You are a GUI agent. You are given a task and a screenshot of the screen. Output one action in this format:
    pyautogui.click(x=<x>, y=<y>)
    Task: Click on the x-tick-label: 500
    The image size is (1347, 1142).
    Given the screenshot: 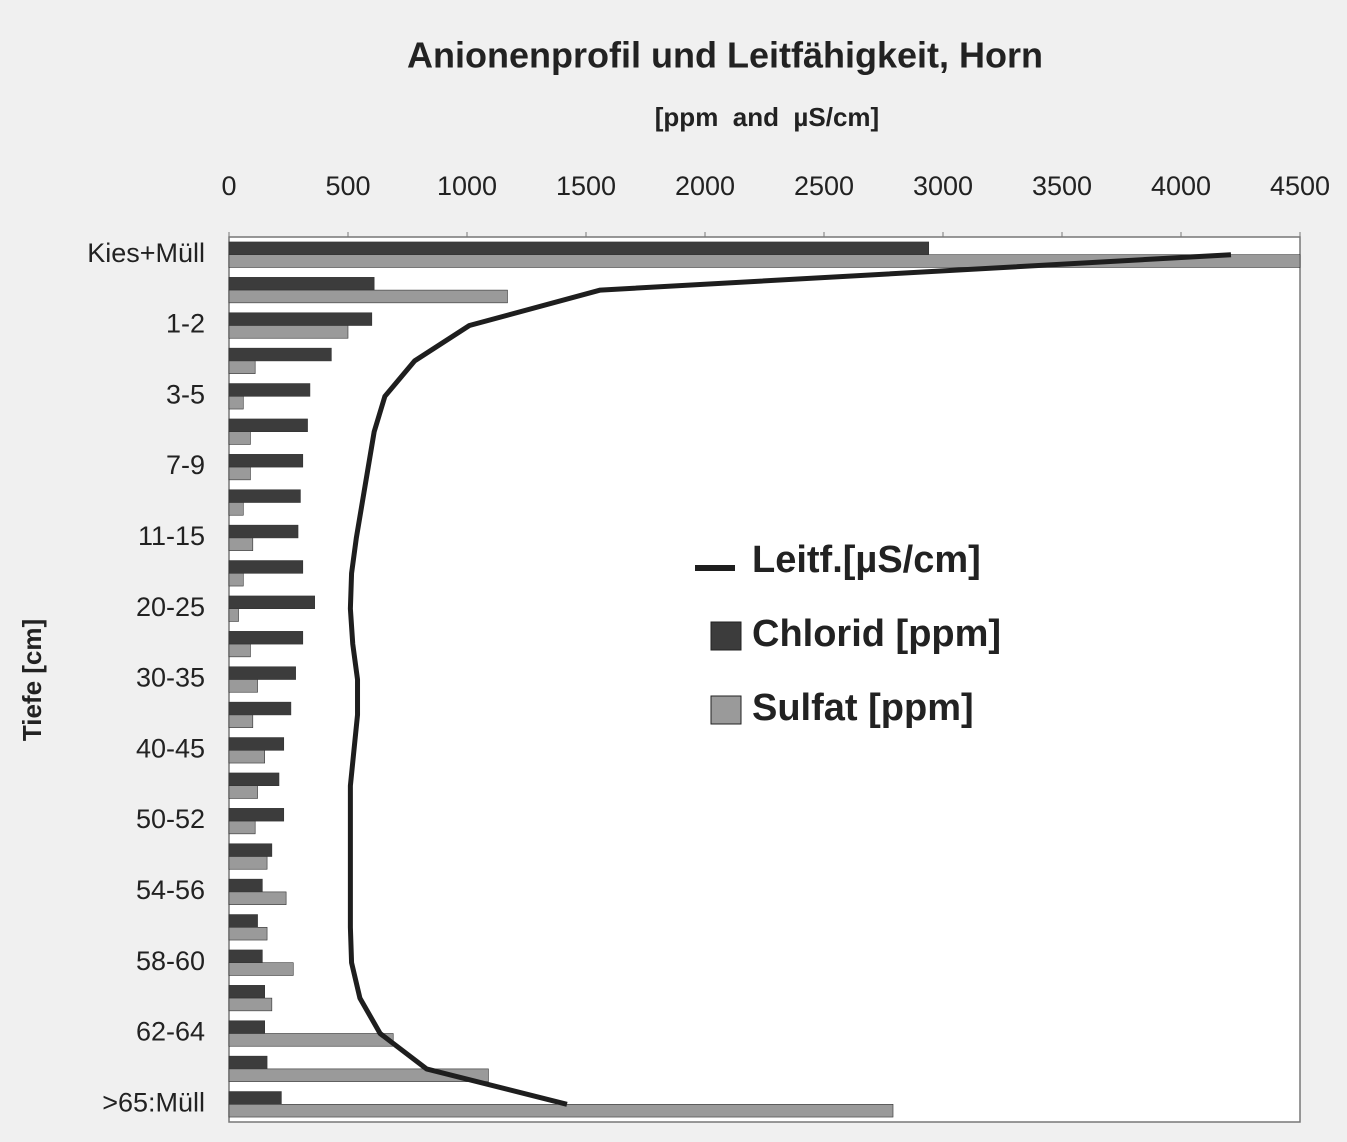 What is the action you would take?
    pyautogui.click(x=347, y=186)
    